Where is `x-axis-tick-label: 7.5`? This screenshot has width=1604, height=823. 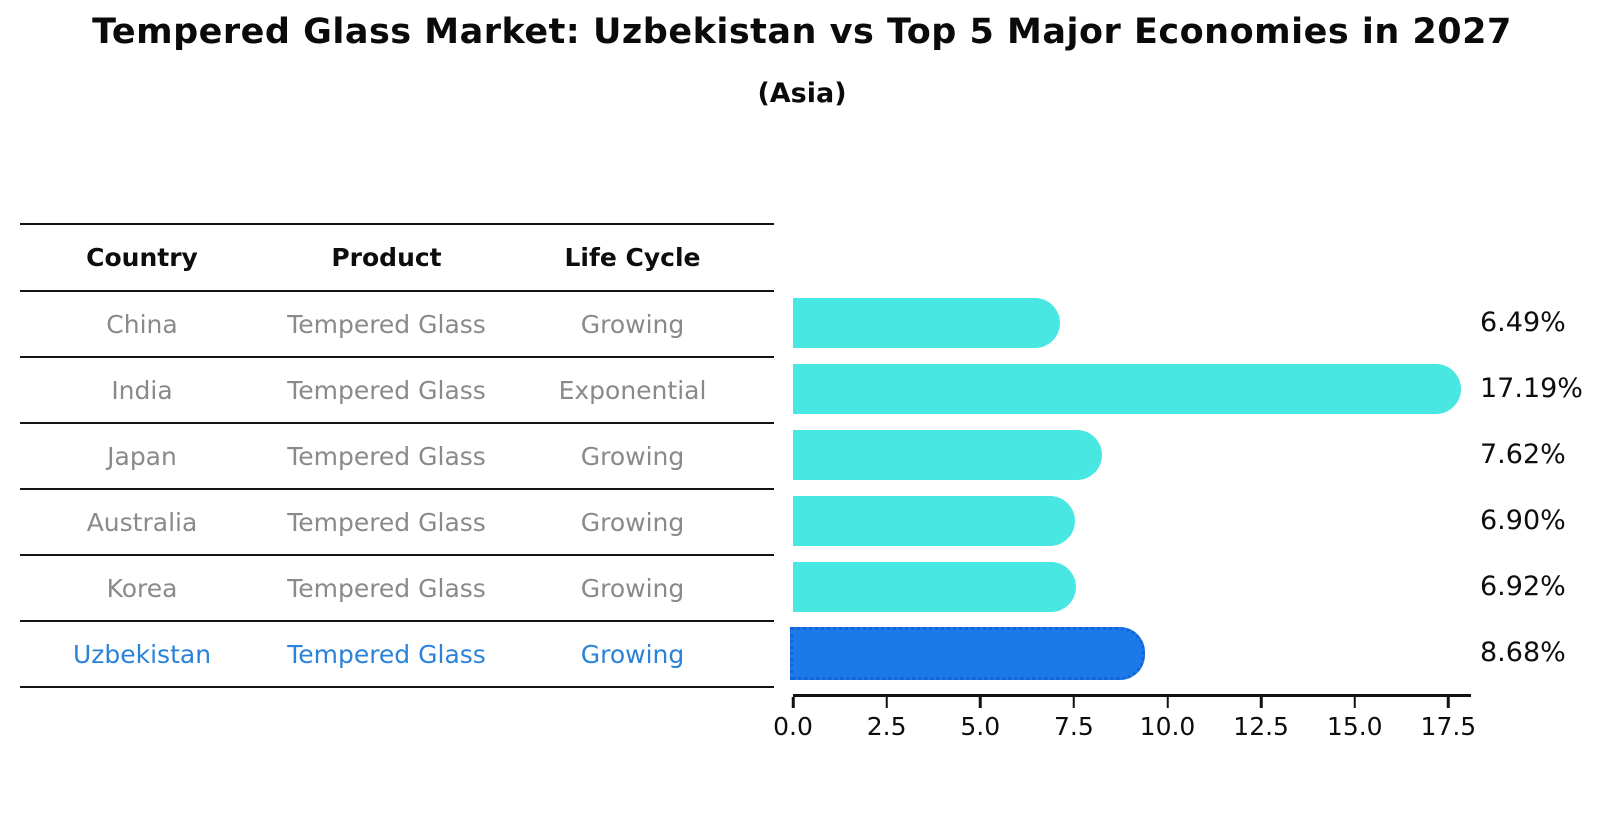
x-axis-tick-label: 7.5 is located at coordinates (1073, 726).